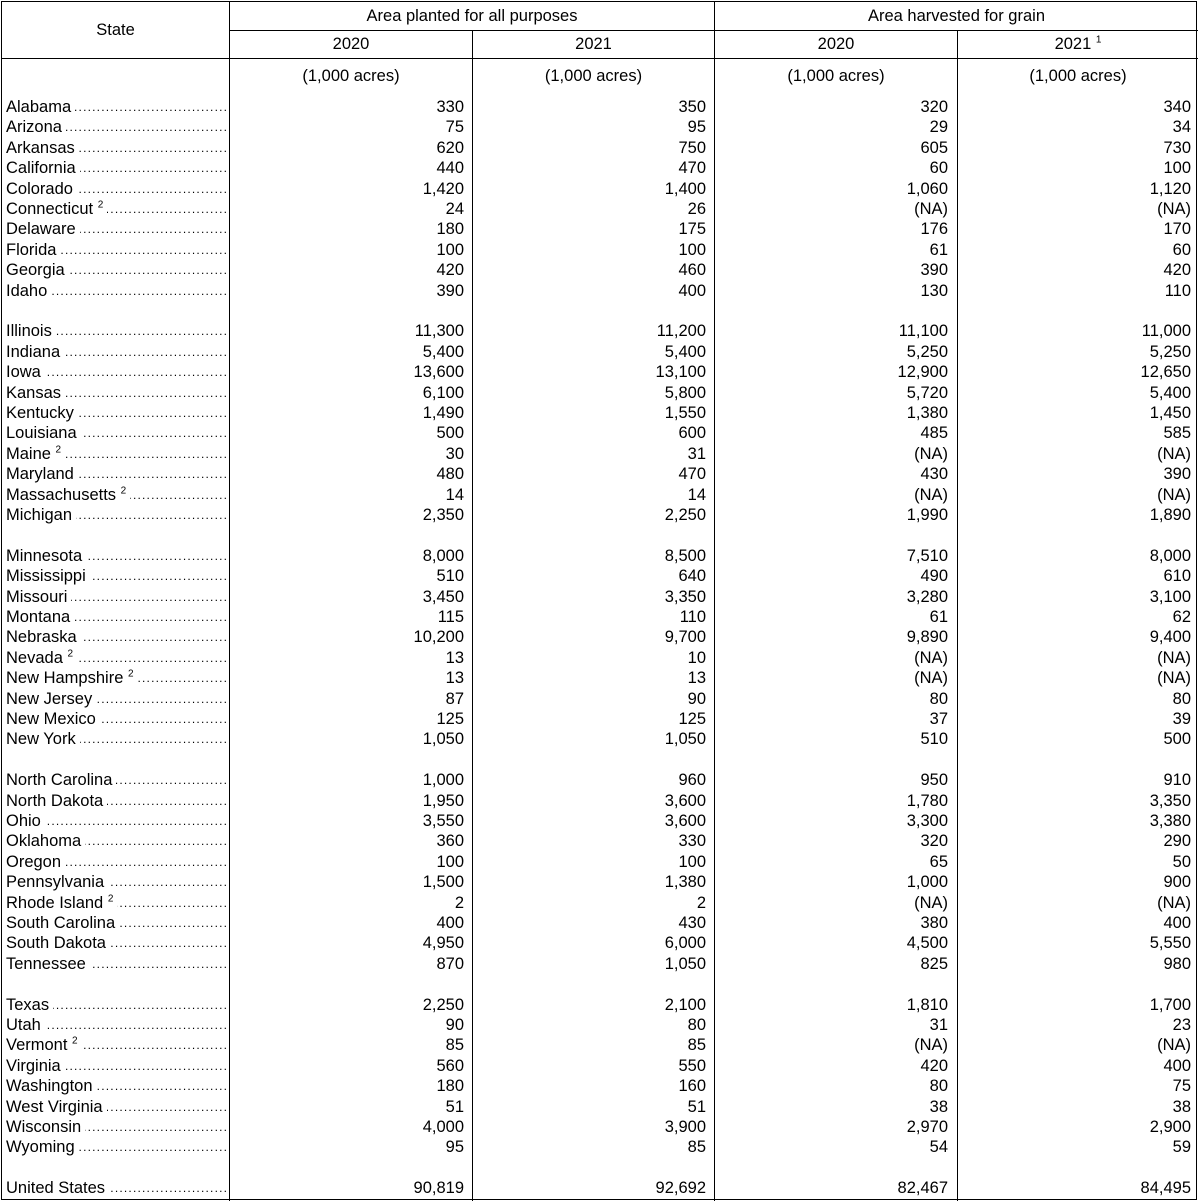  What do you see at coordinates (439, 331) in the screenshot?
I see `value-cell: 11,300` at bounding box center [439, 331].